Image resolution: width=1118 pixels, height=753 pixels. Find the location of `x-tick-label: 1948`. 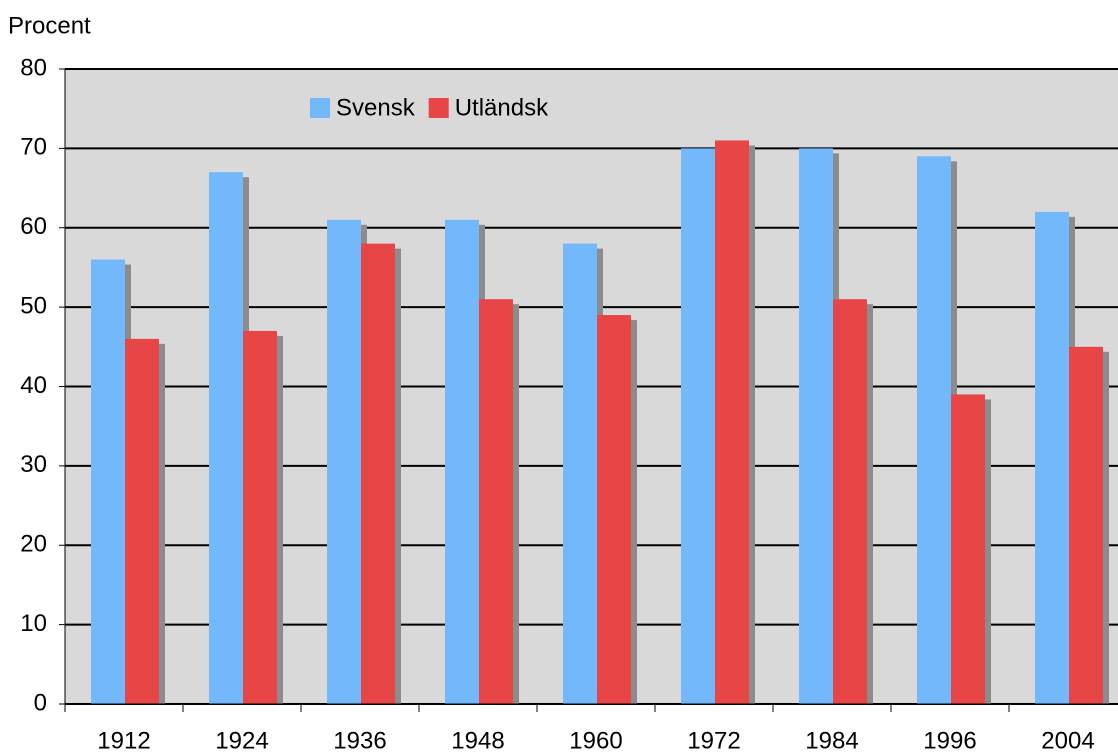

x-tick-label: 1948 is located at coordinates (477, 740).